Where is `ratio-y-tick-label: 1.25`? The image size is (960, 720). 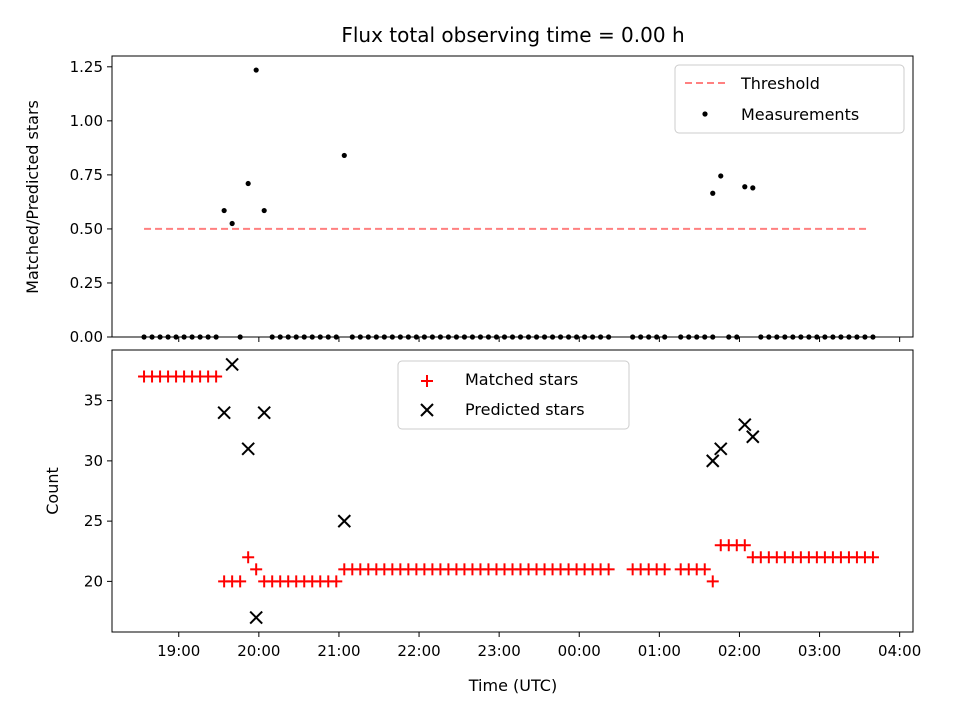
ratio-y-tick-label: 1.25 is located at coordinates (86, 67).